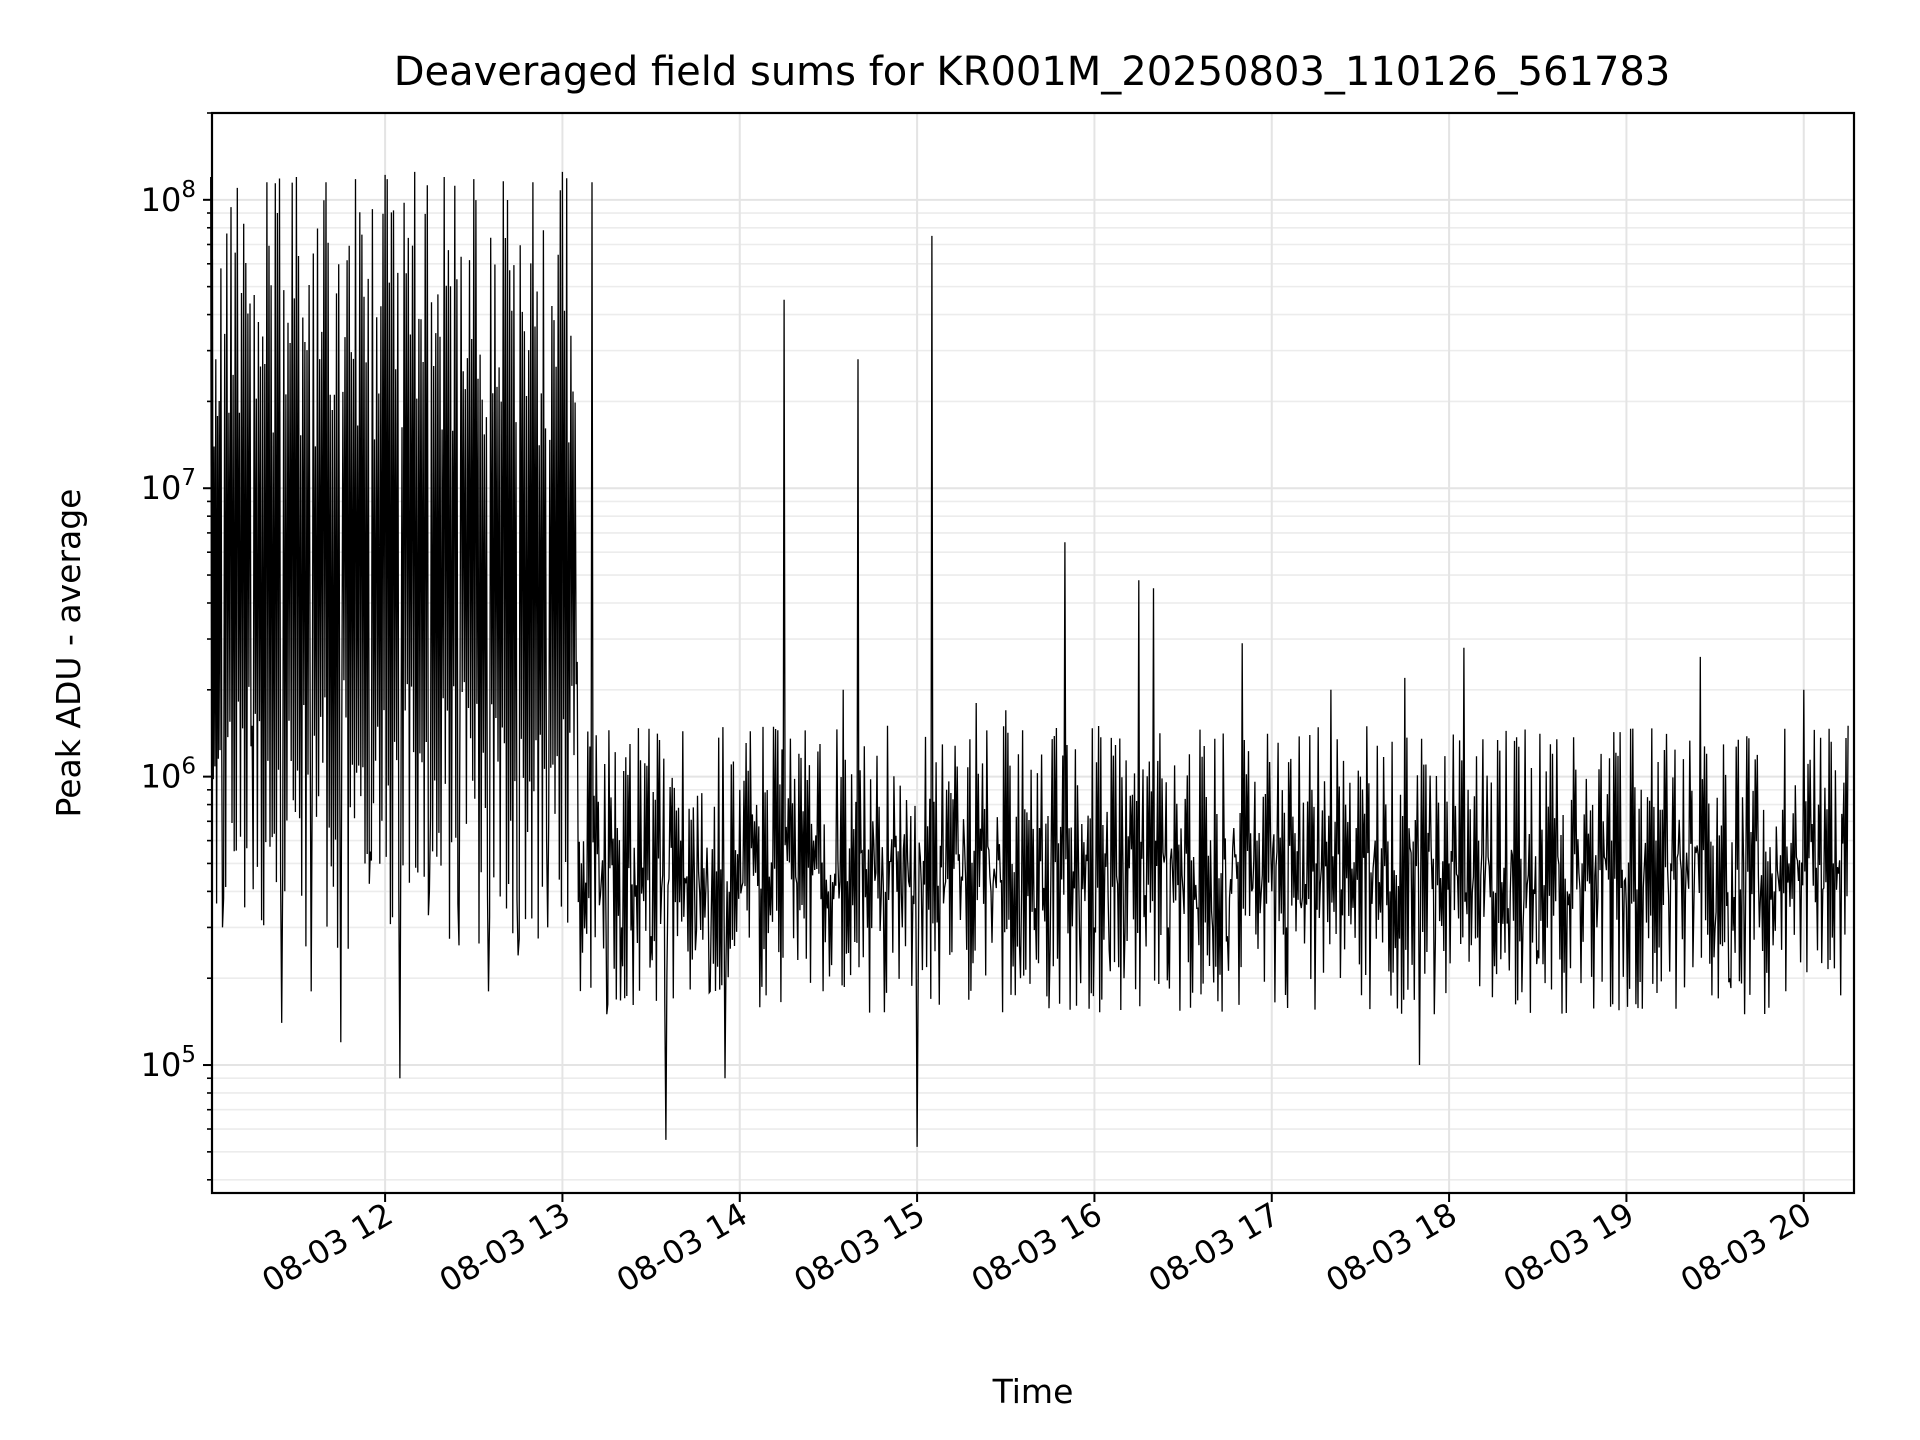  What do you see at coordinates (168, 486) in the screenshot?
I see `y-tick-label: 10⁷` at bounding box center [168, 486].